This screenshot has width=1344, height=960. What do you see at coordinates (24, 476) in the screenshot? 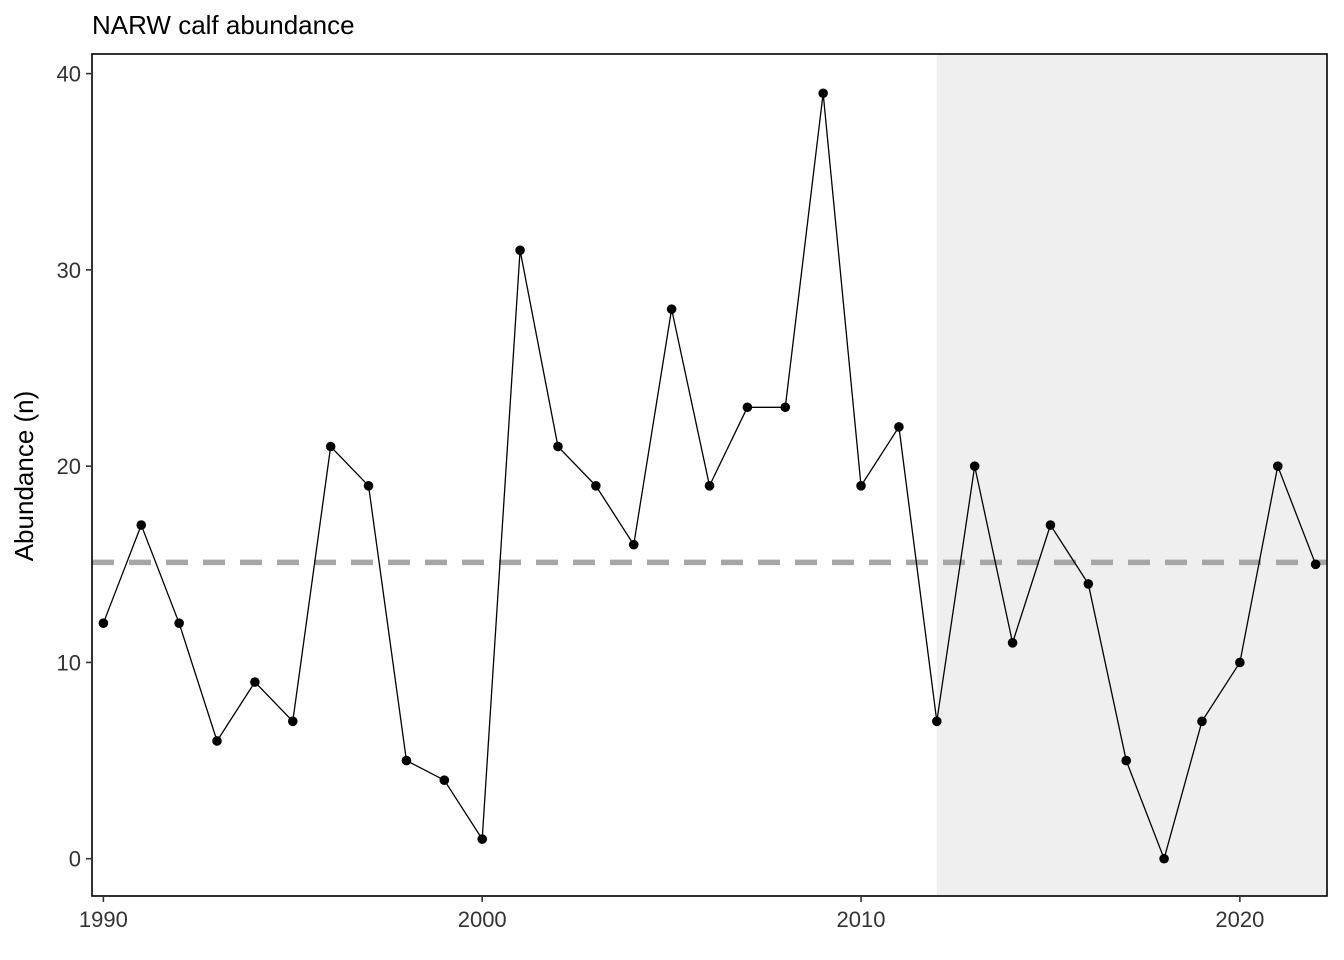
I see `y-axis-title: Abundance (n)` at bounding box center [24, 476].